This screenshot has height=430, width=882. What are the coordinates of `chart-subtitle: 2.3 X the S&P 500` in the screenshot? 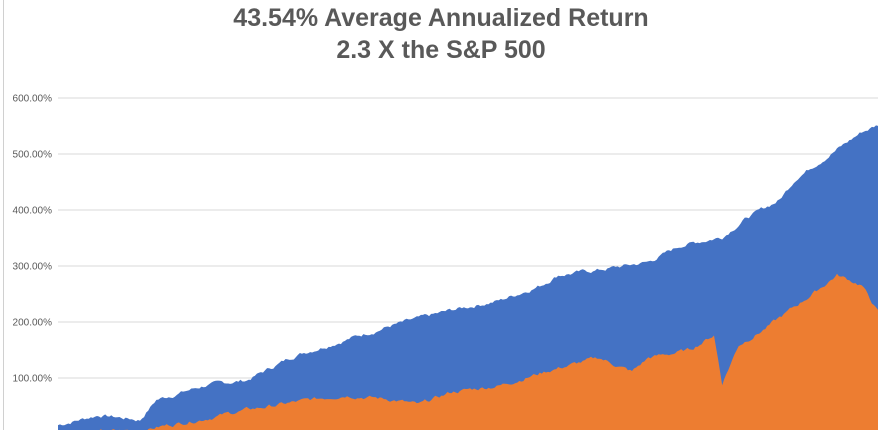 It's located at (441, 50).